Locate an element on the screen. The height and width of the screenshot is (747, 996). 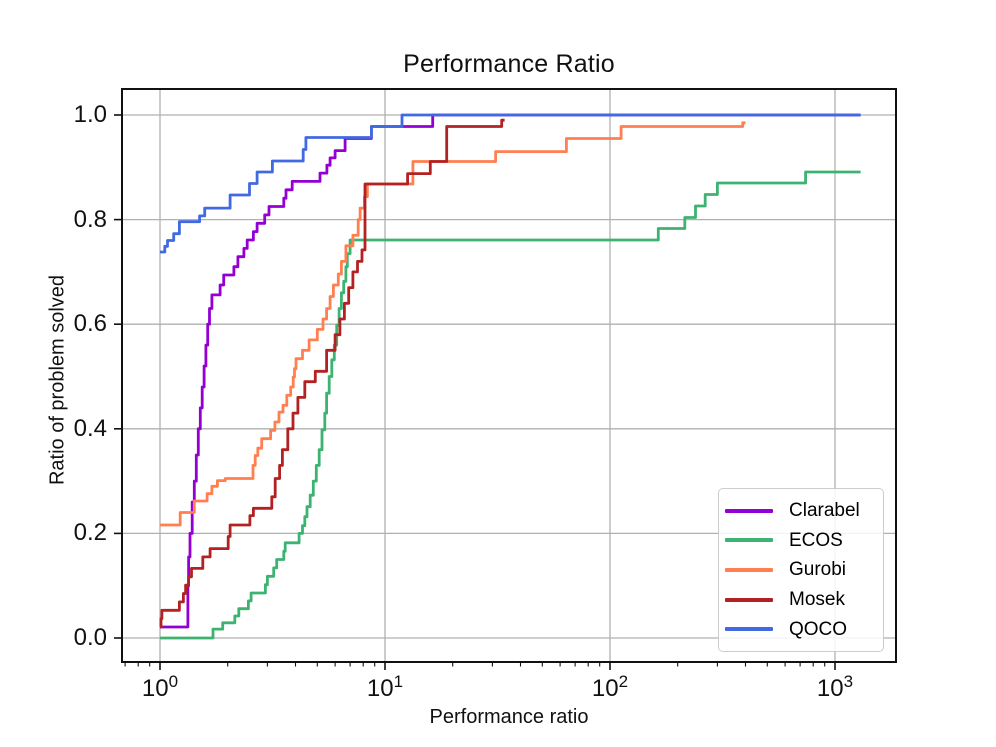
legend-line-sample-qoco is located at coordinates (749, 629).